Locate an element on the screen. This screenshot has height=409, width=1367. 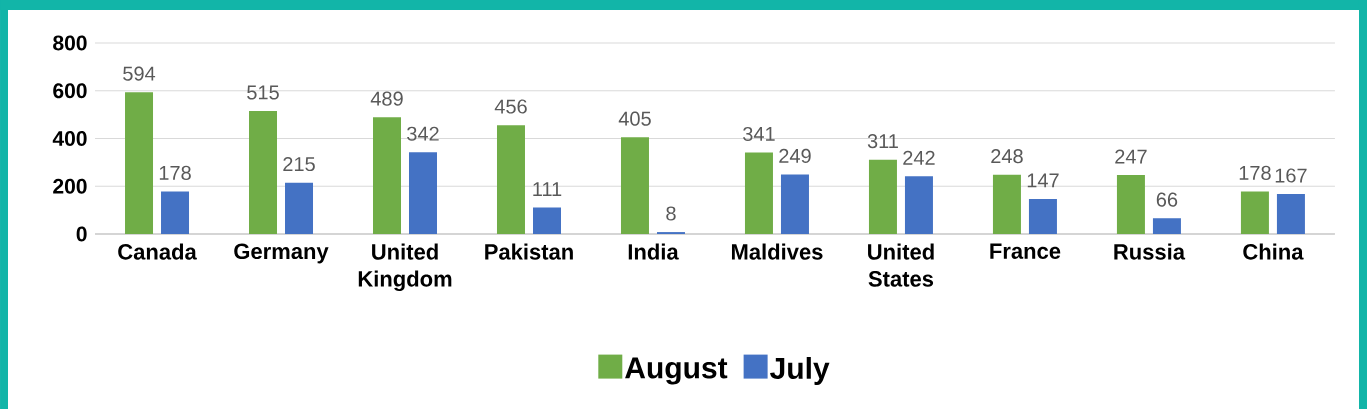
data-label: 167 is located at coordinates (1291, 175).